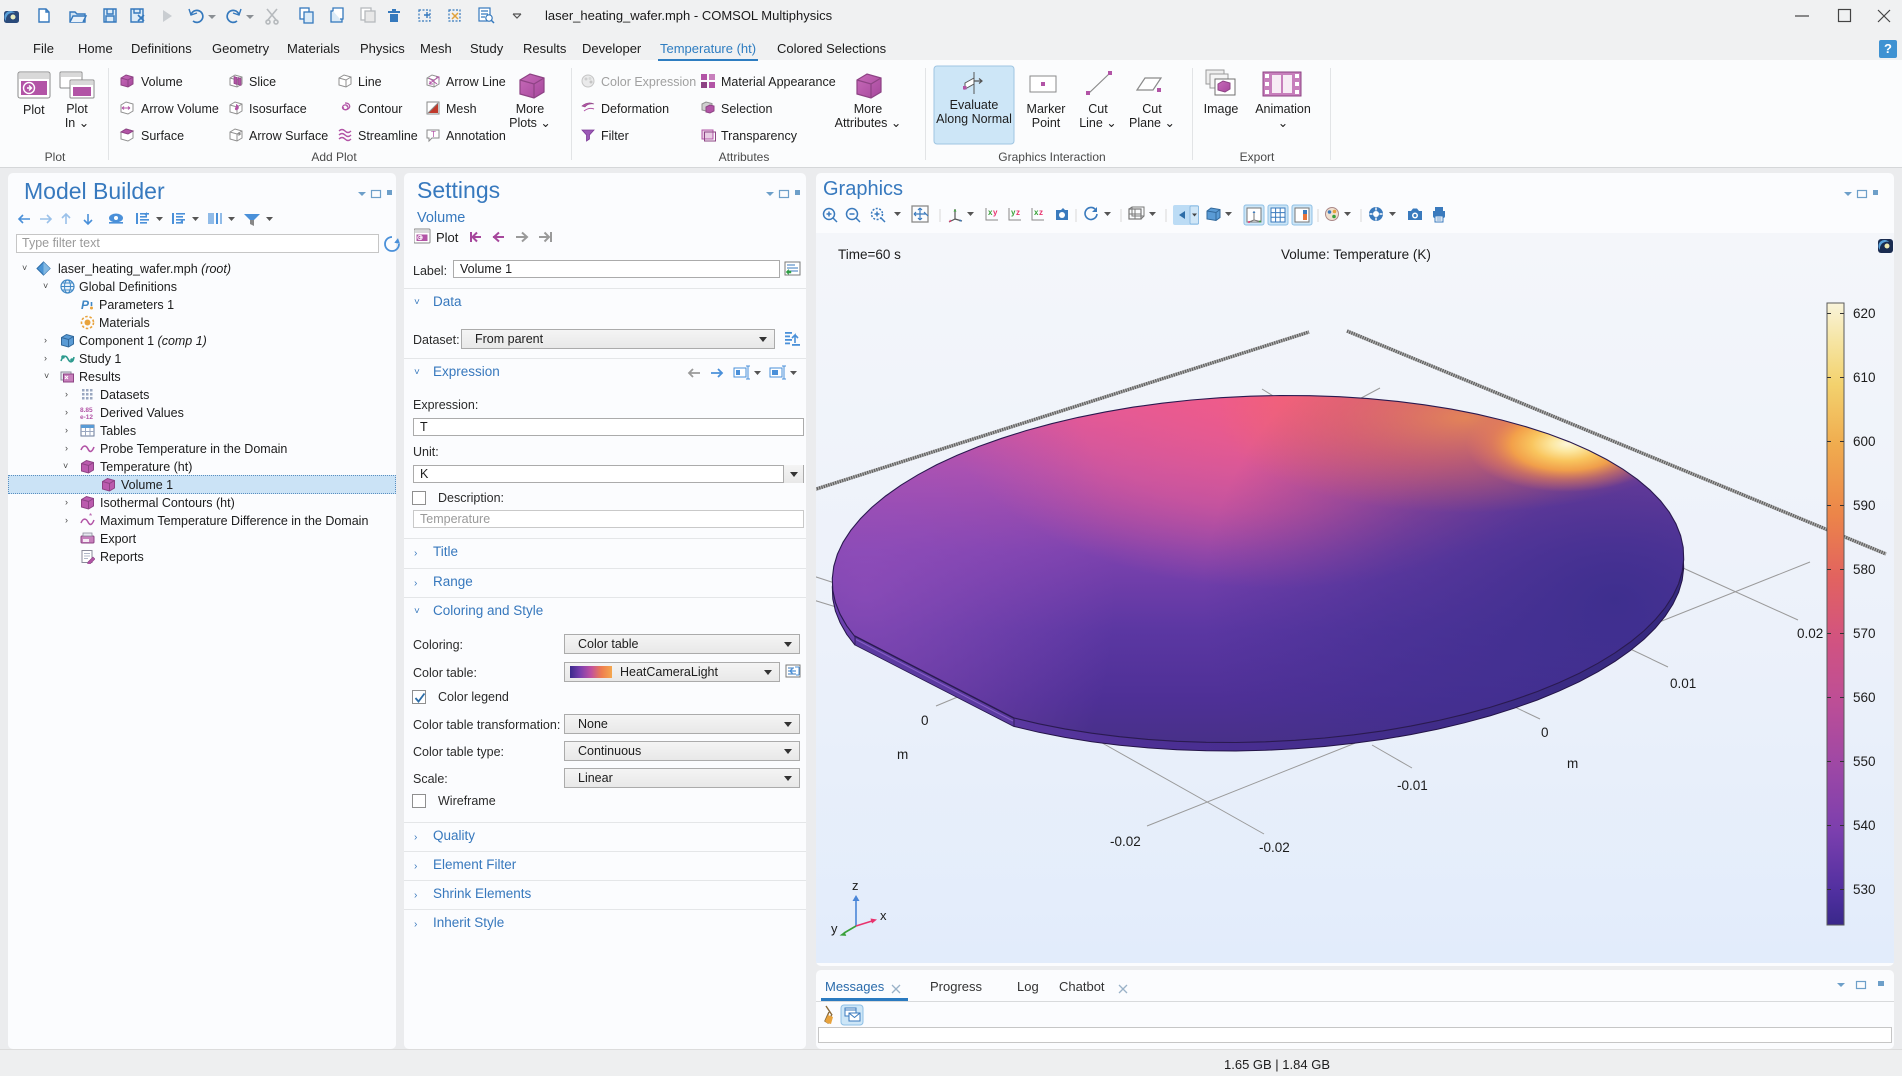  Describe the element at coordinates (1864, 697) in the screenshot. I see `svg-text: 560` at that location.